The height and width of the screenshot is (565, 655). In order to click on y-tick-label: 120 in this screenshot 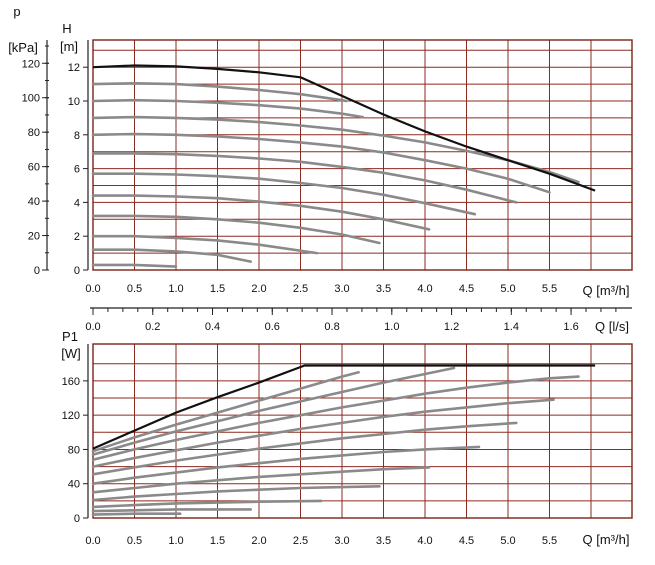, I will do `click(71, 416)`.